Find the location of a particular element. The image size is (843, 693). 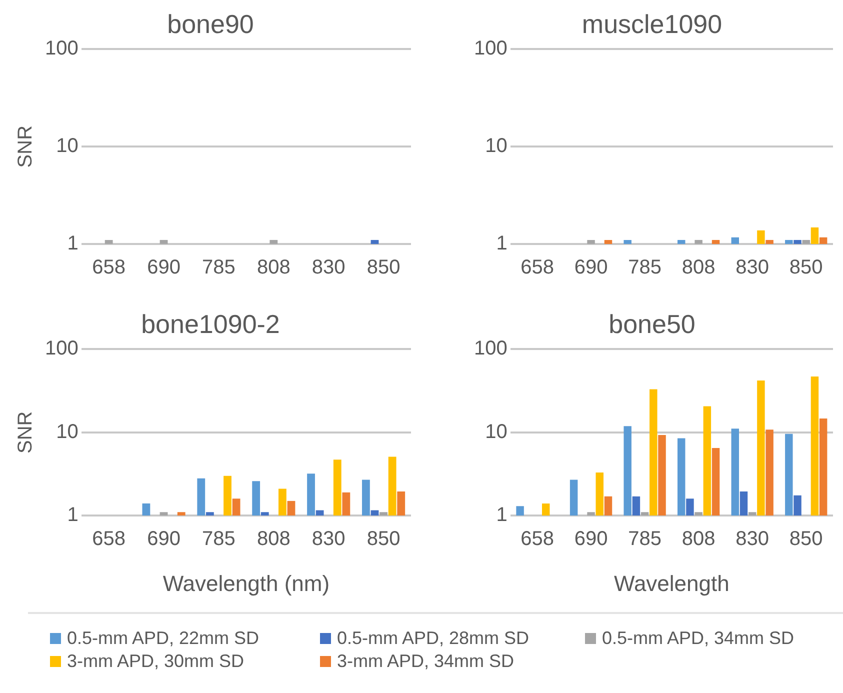

chart-title: bone50 is located at coordinates (652, 323).